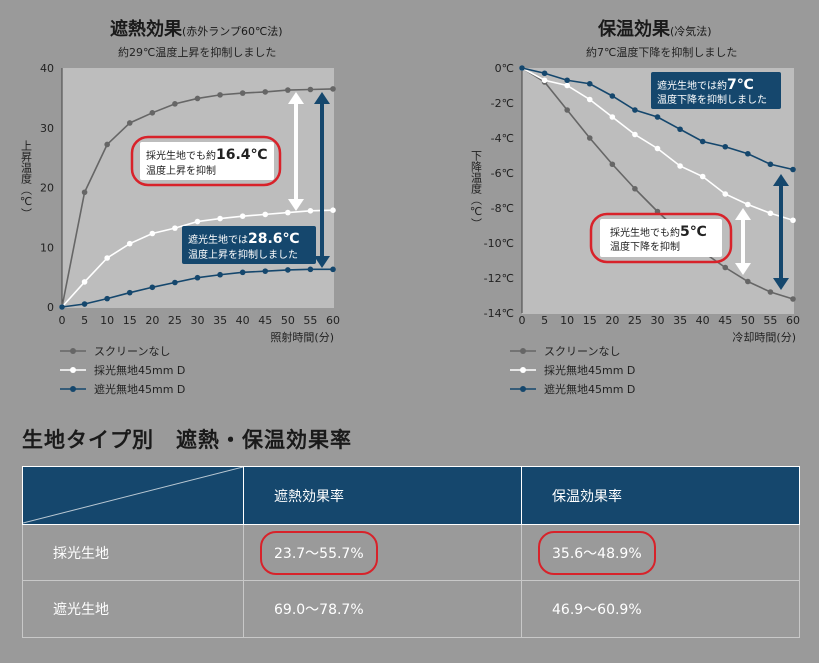 This screenshot has width=819, height=663. Describe the element at coordinates (781, 232) in the screenshot. I see `right-navy-arrow` at that location.